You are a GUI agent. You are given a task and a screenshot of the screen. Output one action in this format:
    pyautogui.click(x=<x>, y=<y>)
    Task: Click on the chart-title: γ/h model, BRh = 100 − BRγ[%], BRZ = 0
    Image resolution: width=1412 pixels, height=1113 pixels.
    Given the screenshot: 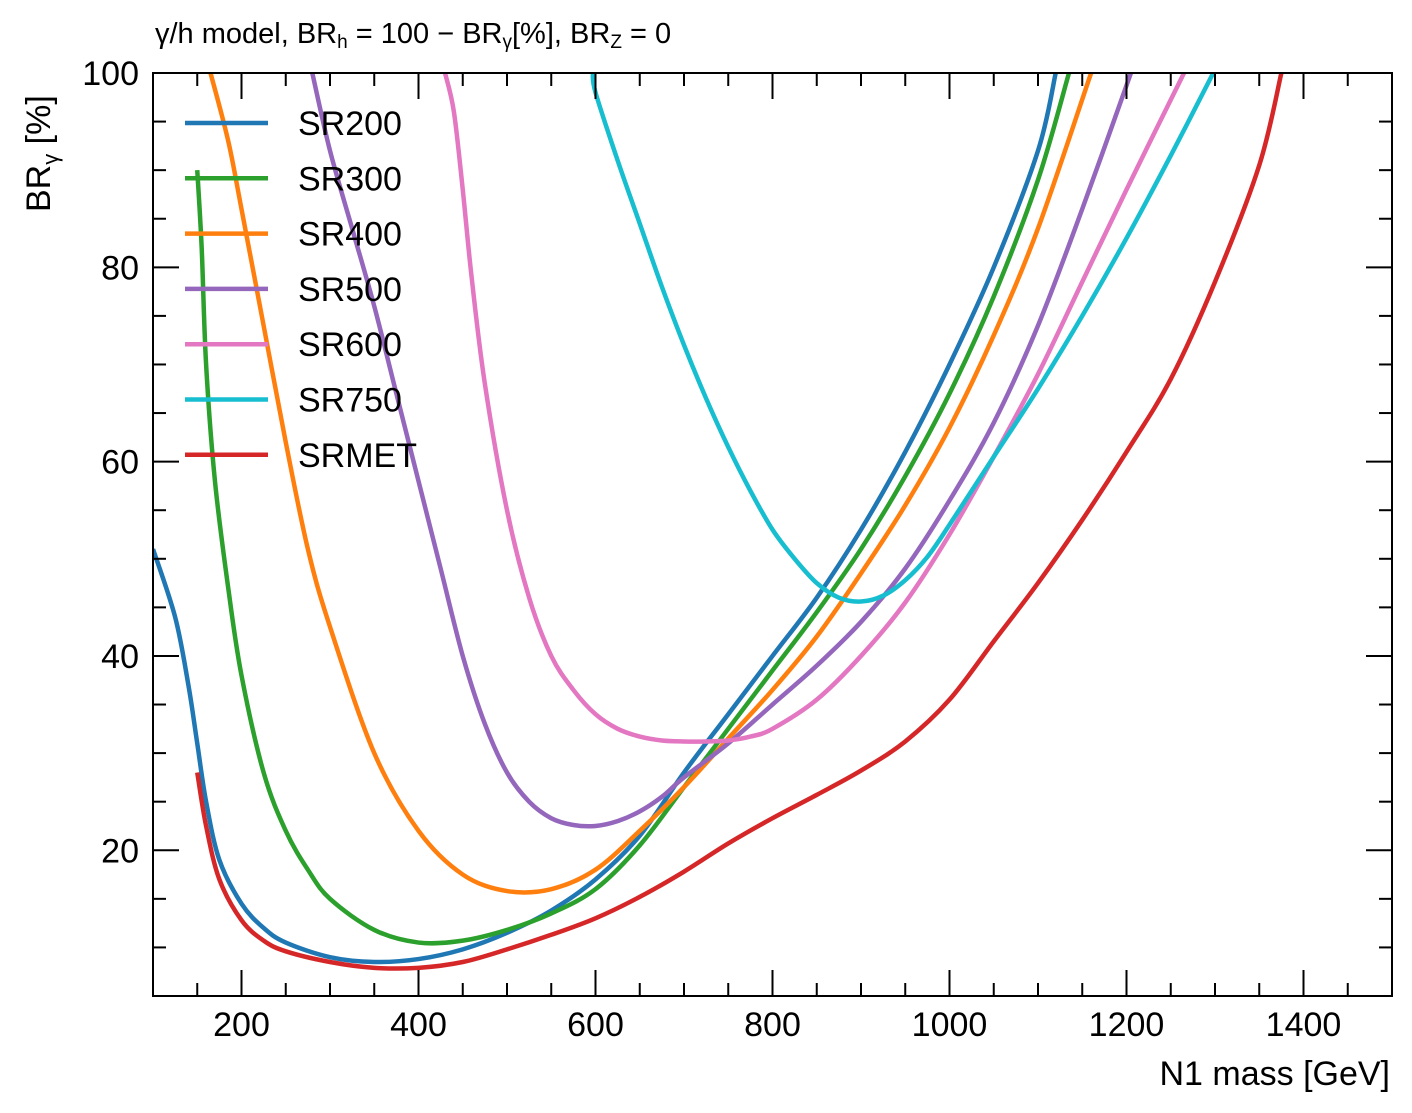 What is the action you would take?
    pyautogui.click(x=413, y=35)
    